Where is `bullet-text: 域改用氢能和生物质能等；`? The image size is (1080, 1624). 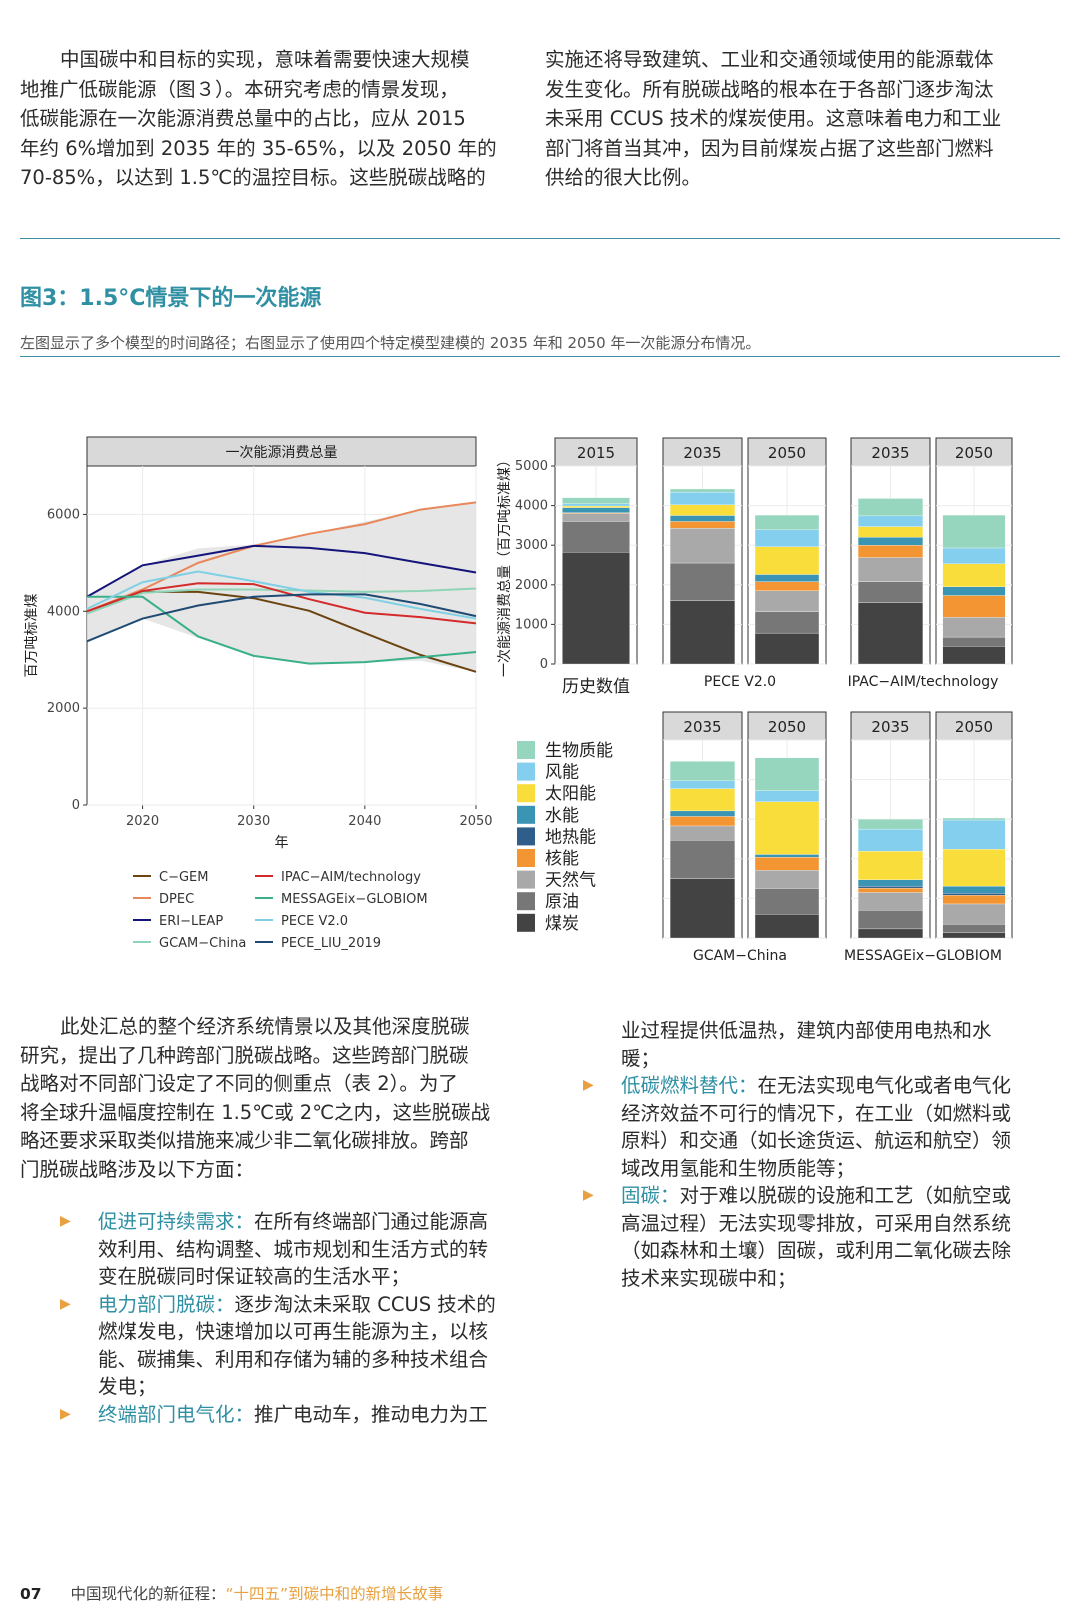 bullet-text: 域改用氢能和生物质能等； is located at coordinates (738, 1168).